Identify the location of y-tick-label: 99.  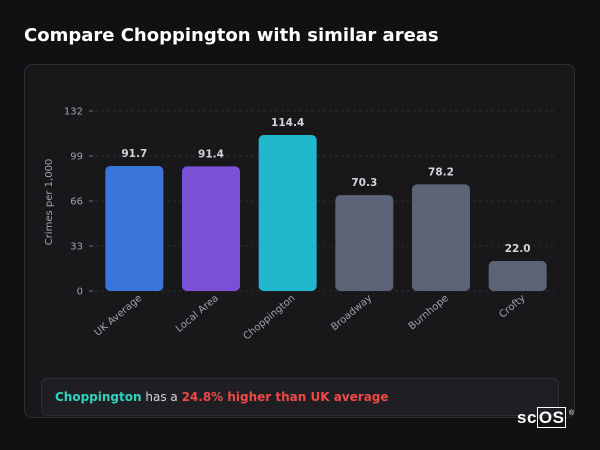
(76, 157).